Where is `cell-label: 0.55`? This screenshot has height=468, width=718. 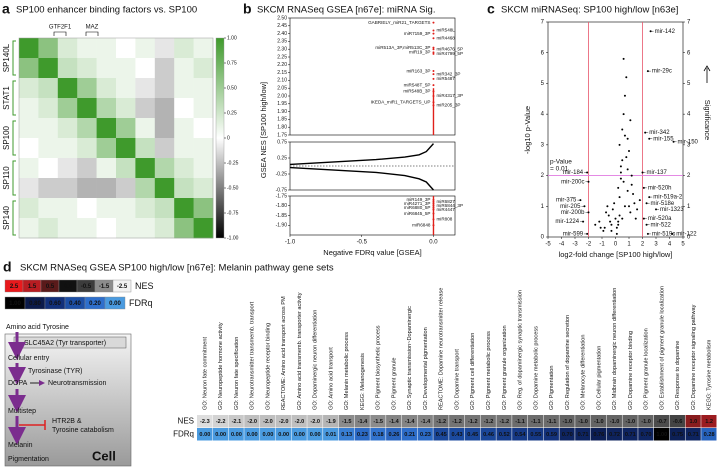 cell-label: 0.55 is located at coordinates (535, 435).